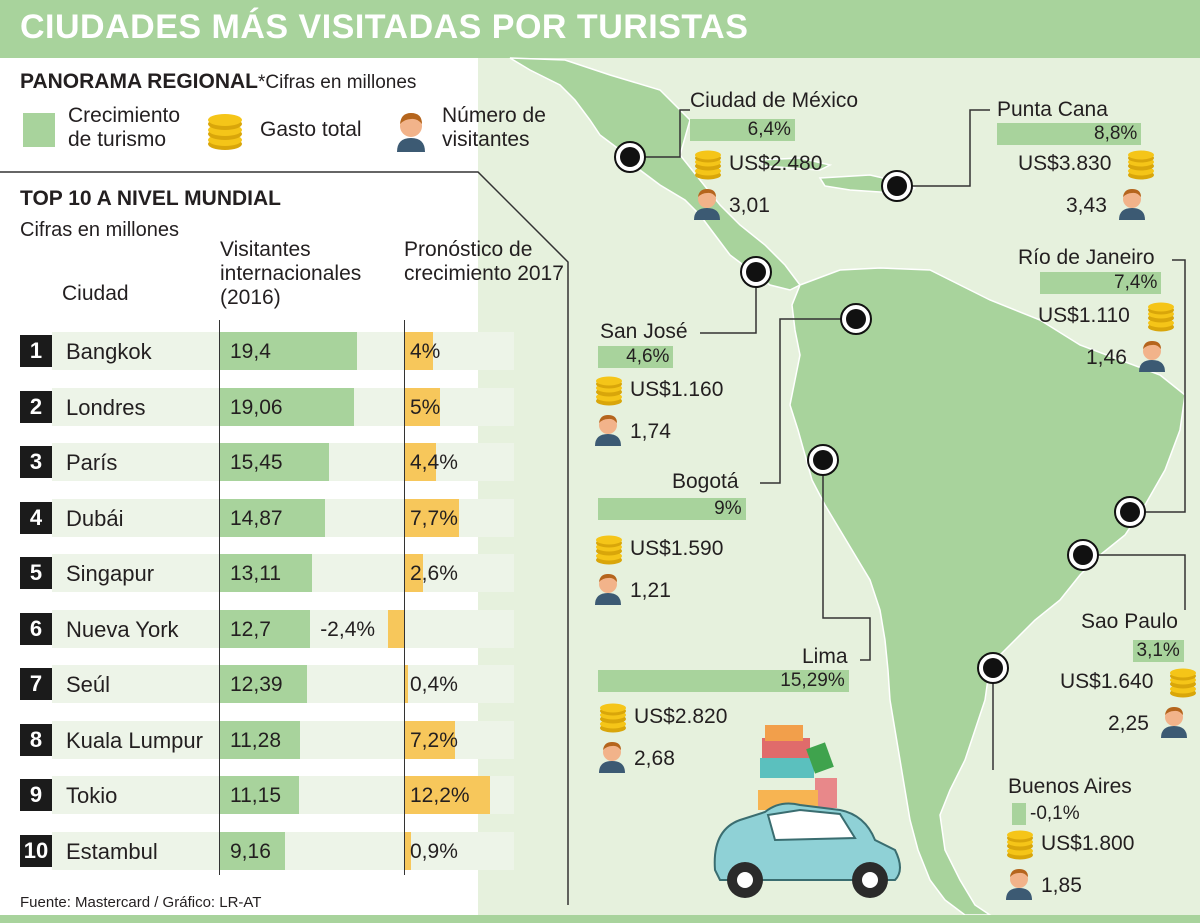 This screenshot has width=1200, height=923. Describe the element at coordinates (404, 597) in the screenshot. I see `forecast-axis-line` at that location.